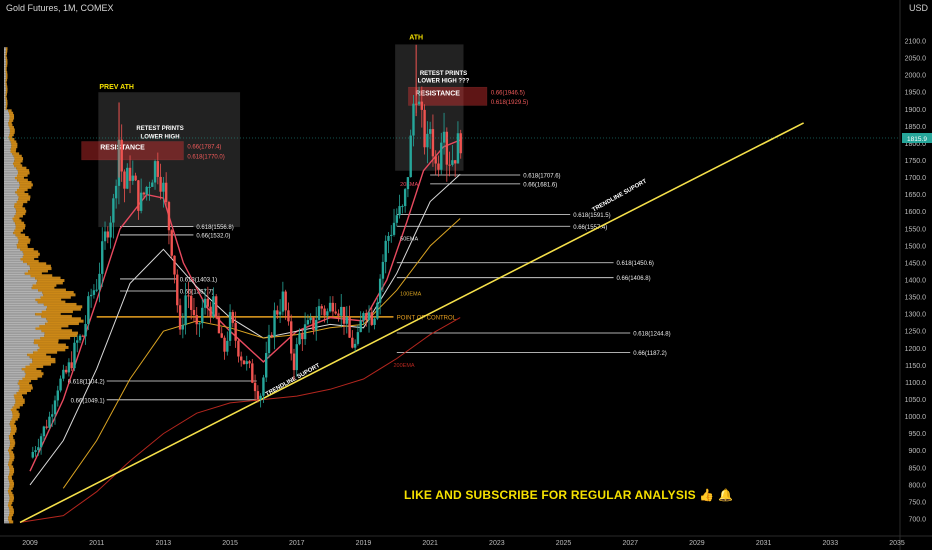 This screenshot has width=932, height=550. Describe the element at coordinates (651, 334) in the screenshot. I see `fib-level-label: 0.618(1244.8)` at that location.